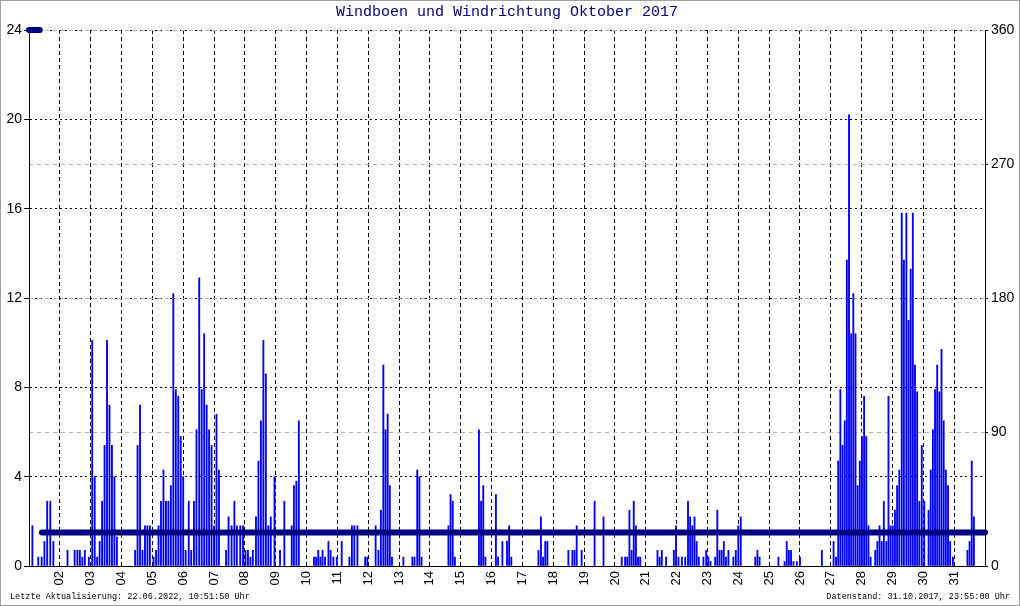  What do you see at coordinates (130, 597) in the screenshot?
I see `text: Letzte Aktualisierung: 22.06.2022, 10:51:50 Uhr` at bounding box center [130, 597].